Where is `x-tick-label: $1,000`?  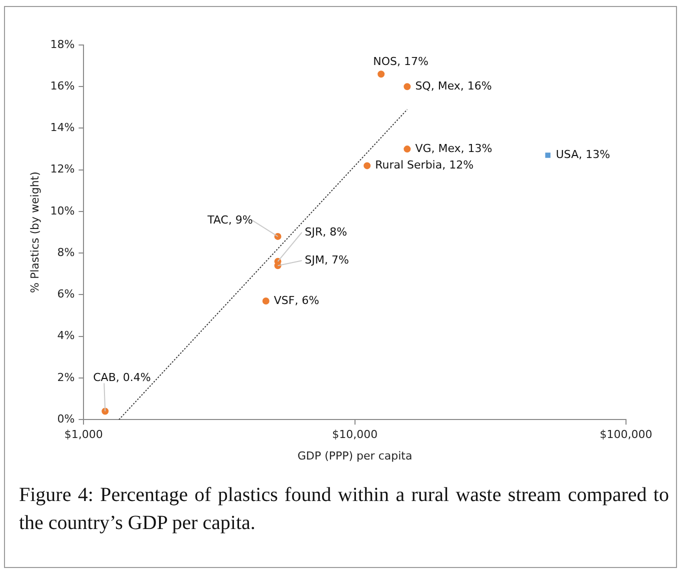 x-tick-label: $1,000 is located at coordinates (83, 435).